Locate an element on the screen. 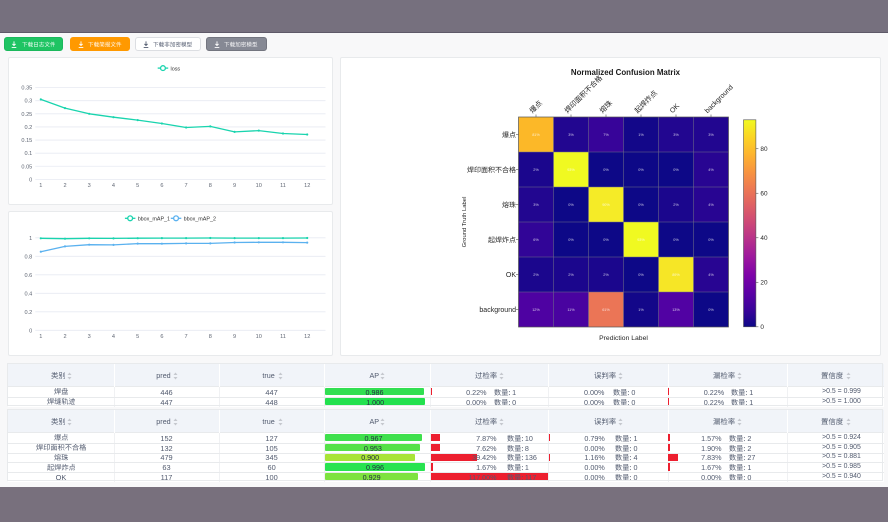  svg-text: 0.1 is located at coordinates (29, 154).